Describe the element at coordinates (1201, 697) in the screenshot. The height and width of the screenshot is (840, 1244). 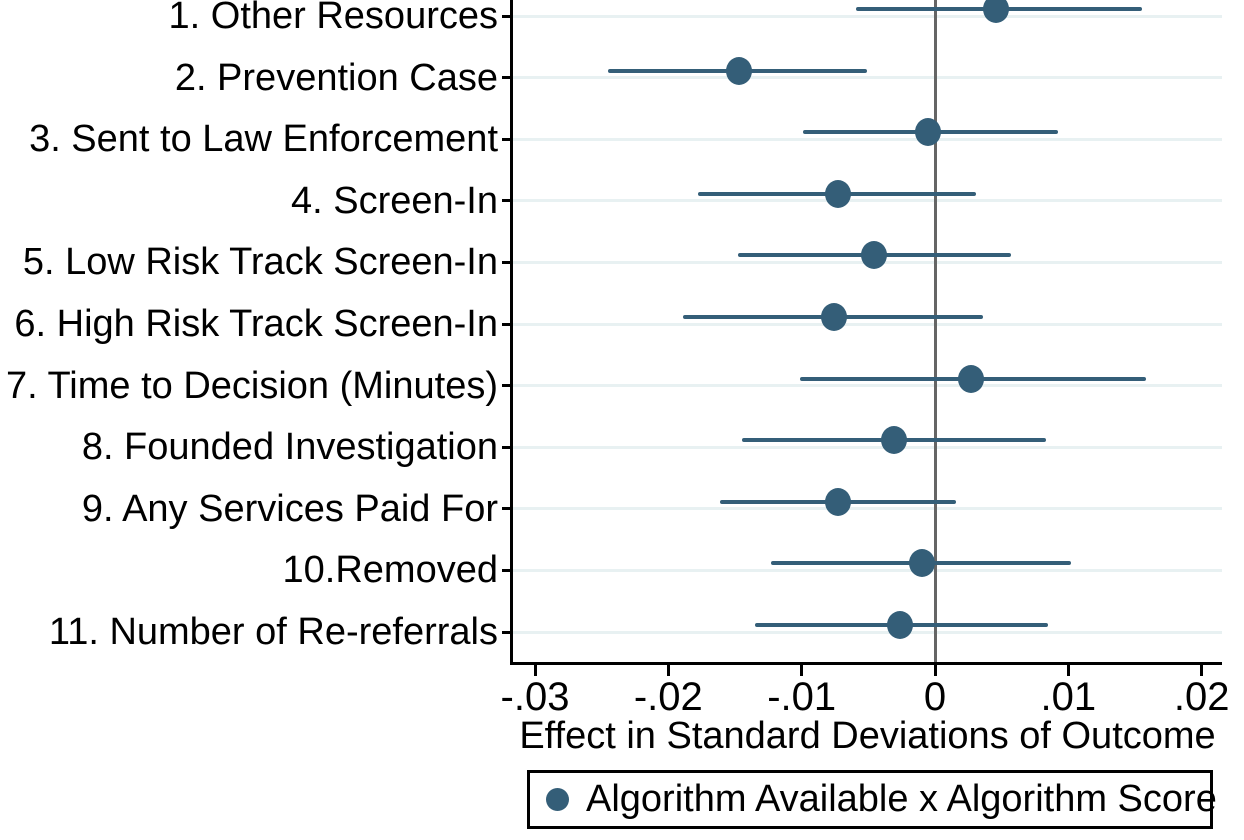
I see `x-tick-label: .02` at that location.